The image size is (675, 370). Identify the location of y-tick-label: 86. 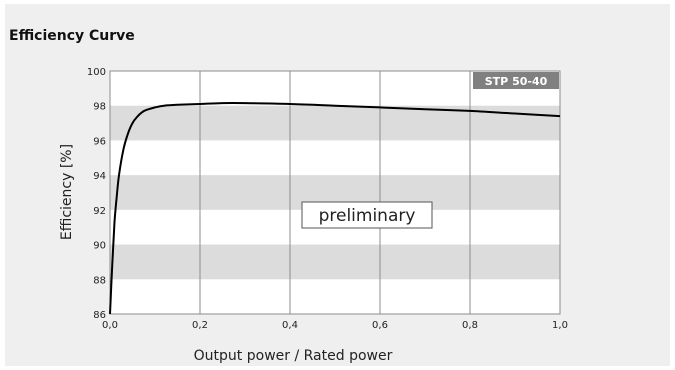
(99, 315).